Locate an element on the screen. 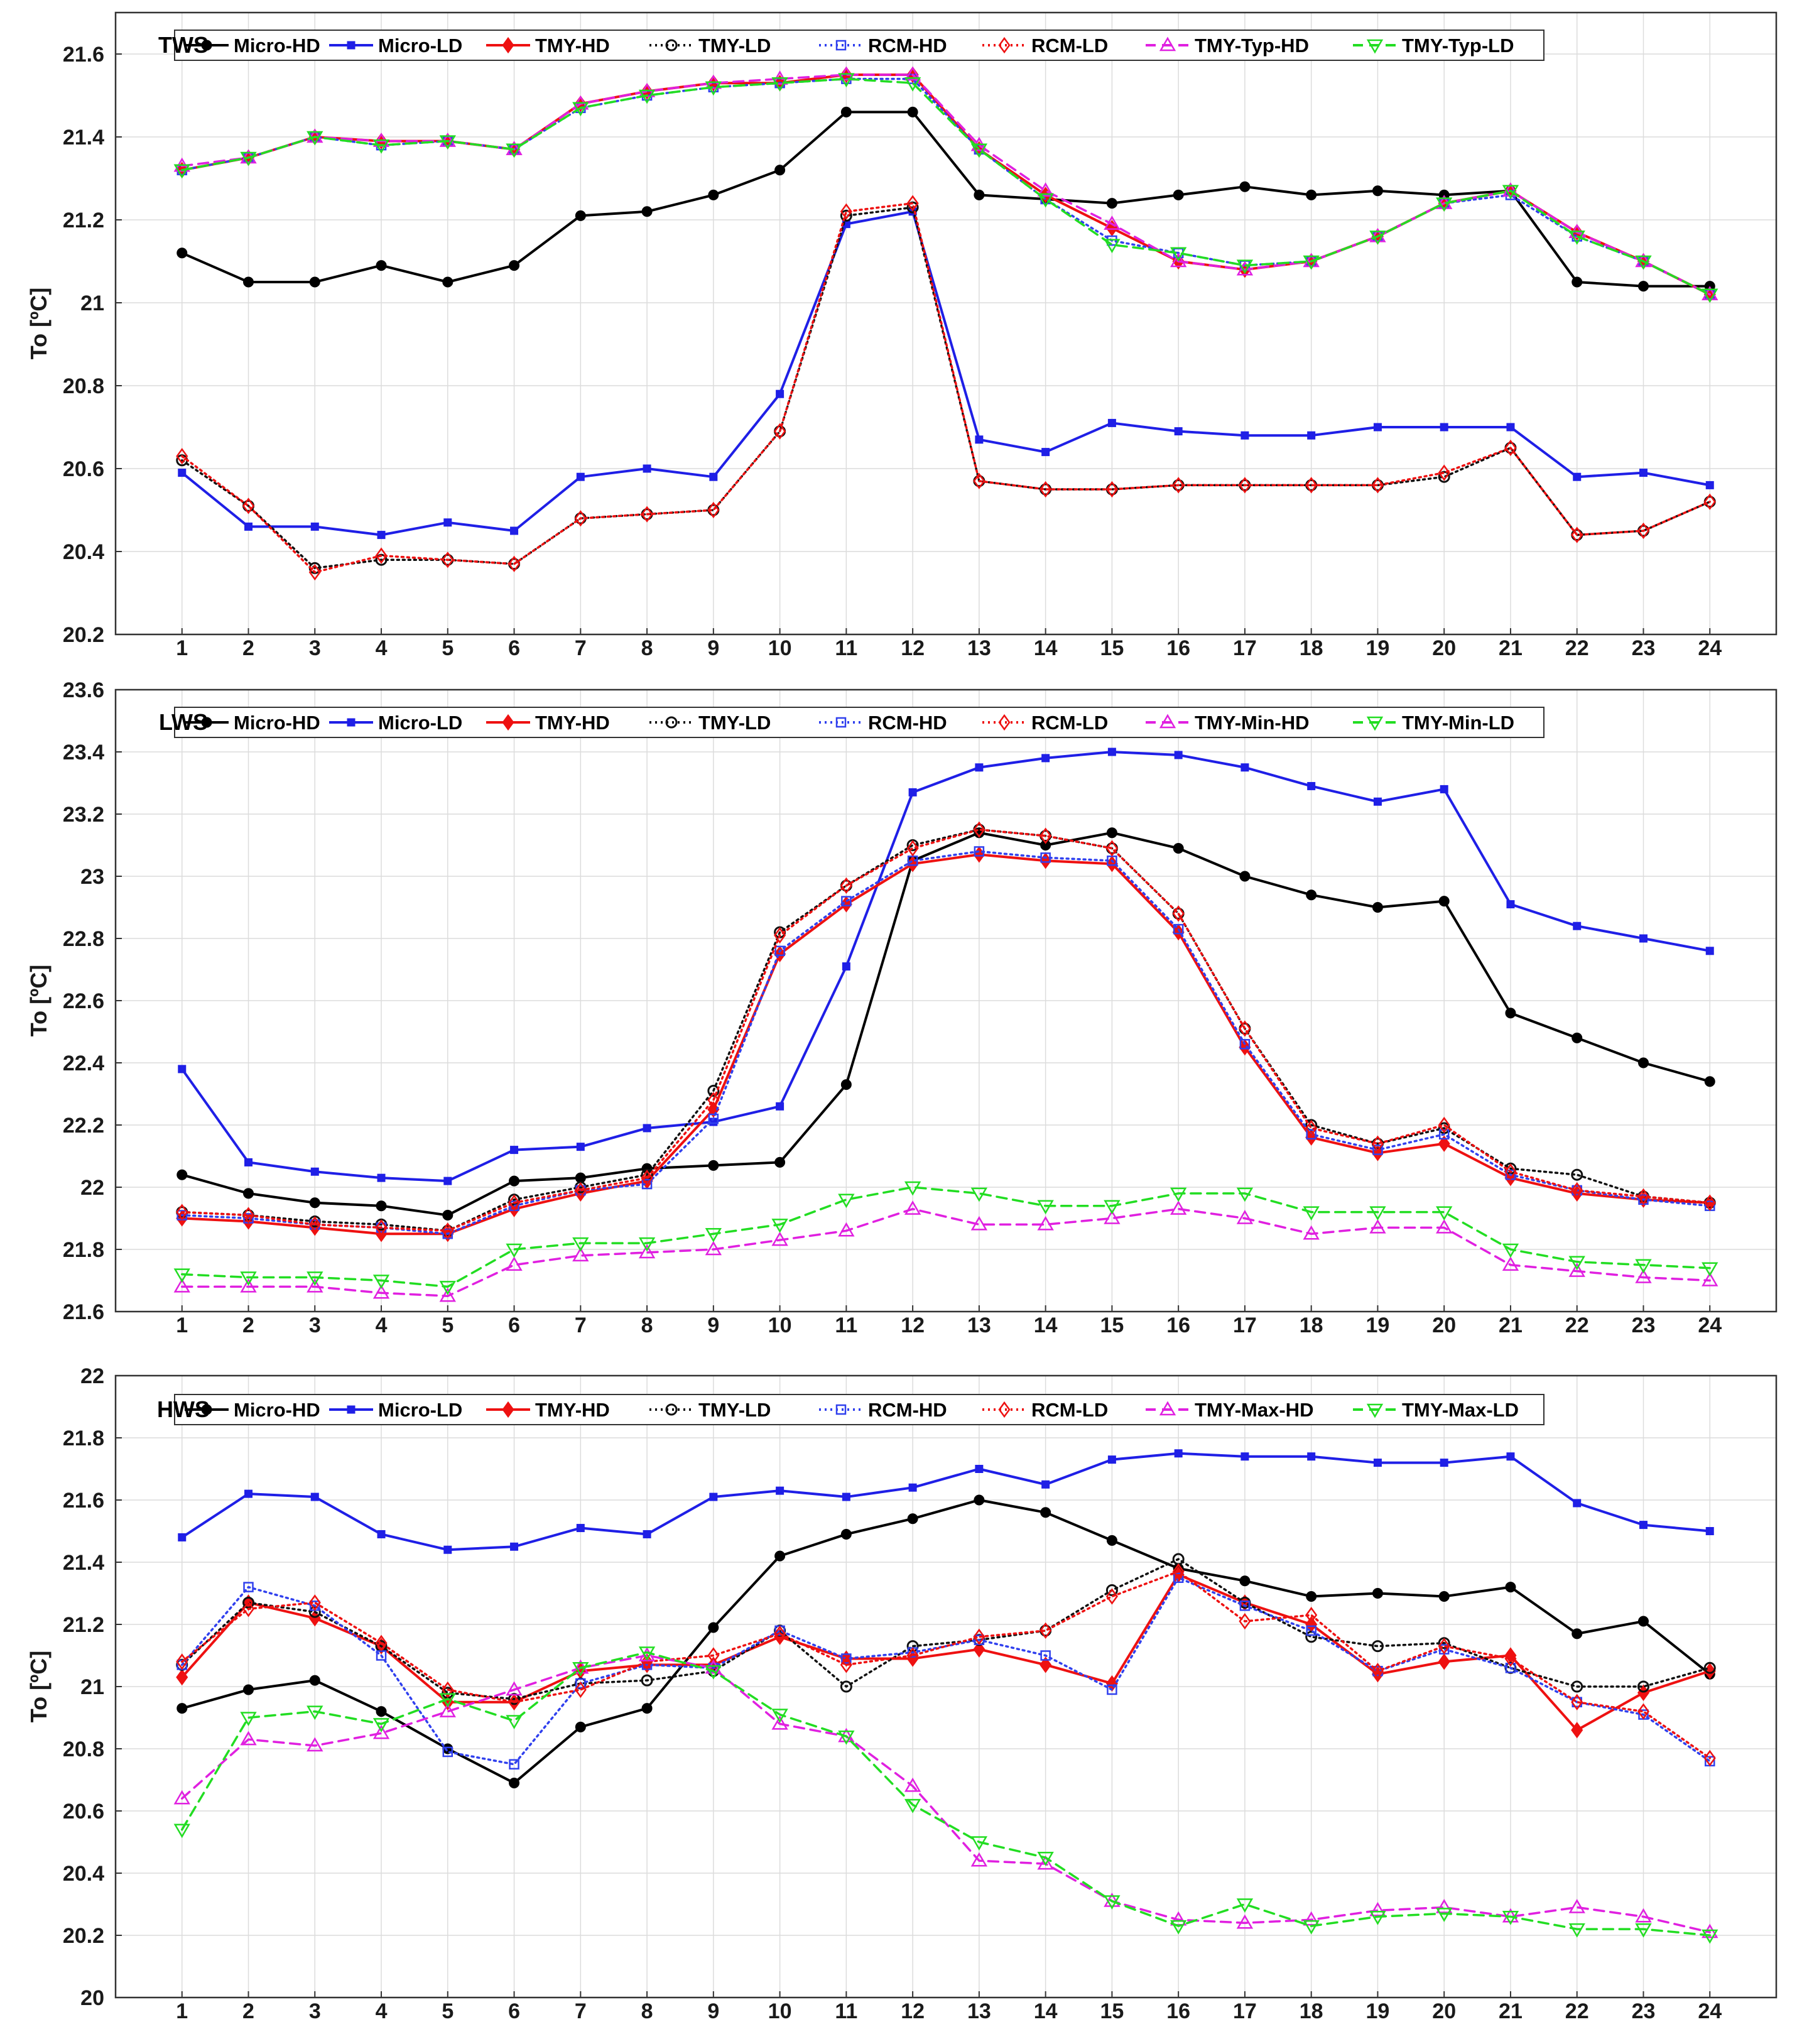  legend-marker-rcm-ld is located at coordinates (1005, 45).